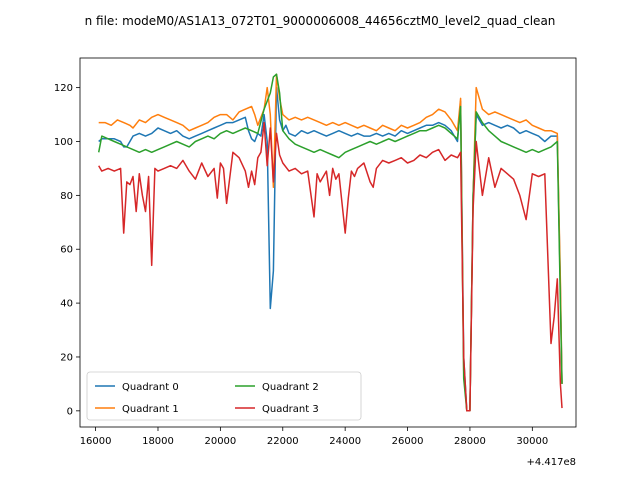 This screenshot has width=640, height=480. Describe the element at coordinates (63, 88) in the screenshot. I see `y-tick-label: 120` at that location.